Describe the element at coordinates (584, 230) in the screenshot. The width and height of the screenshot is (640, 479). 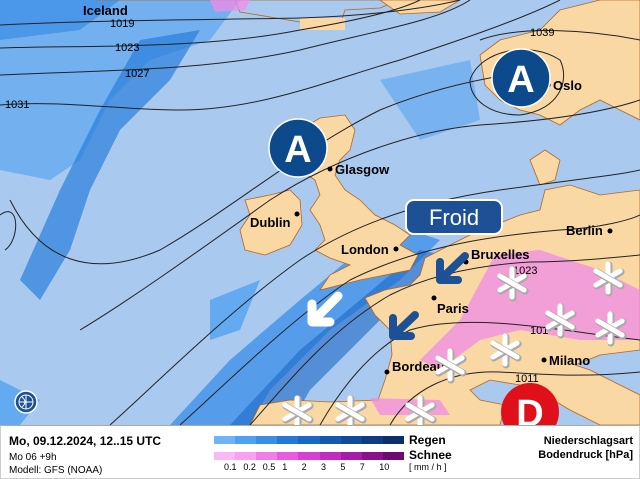
I see `city-label-berlin: Berlin` at that location.